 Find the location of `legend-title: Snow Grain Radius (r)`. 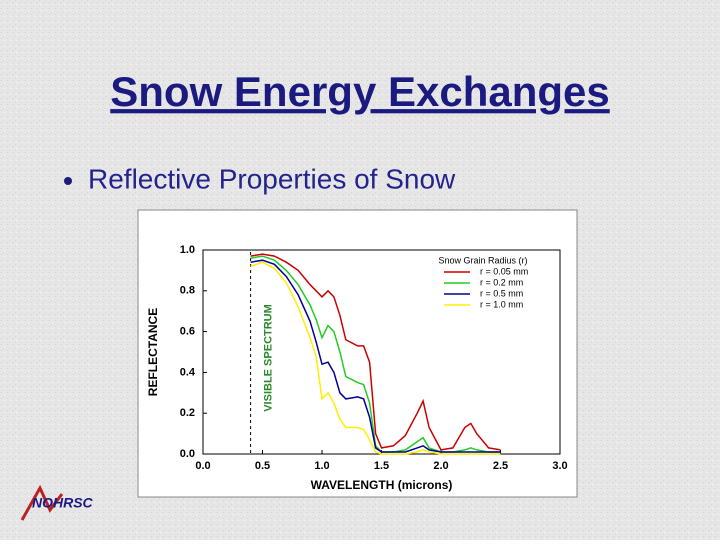

legend-title: Snow Grain Radius (r) is located at coordinates (482, 260).